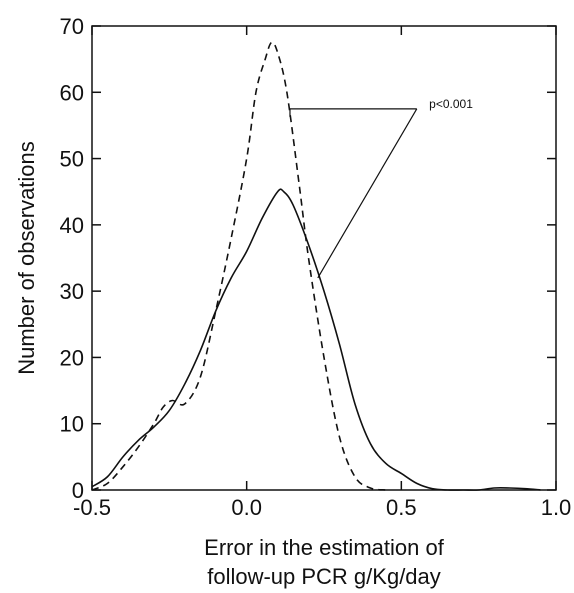 The image size is (574, 593). Describe the element at coordinates (26, 258) in the screenshot. I see `y-axis-label: Number of observations` at that location.